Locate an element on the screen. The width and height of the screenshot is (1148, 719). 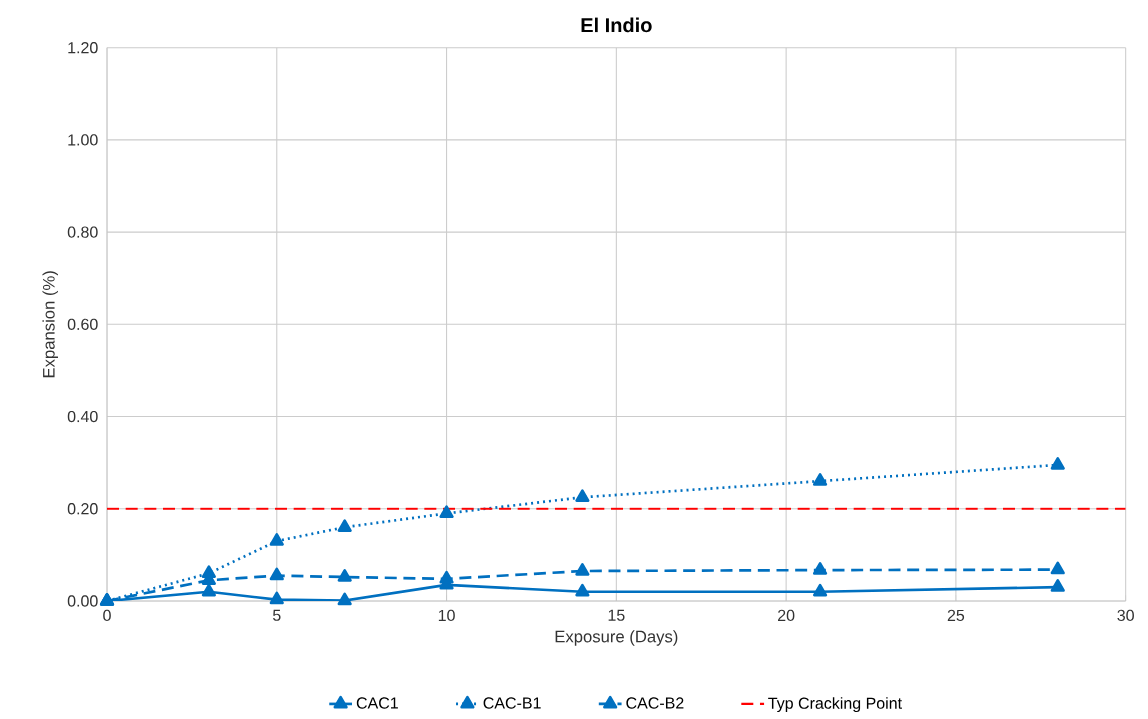
x-tick-label: 0 is located at coordinates (107, 615).